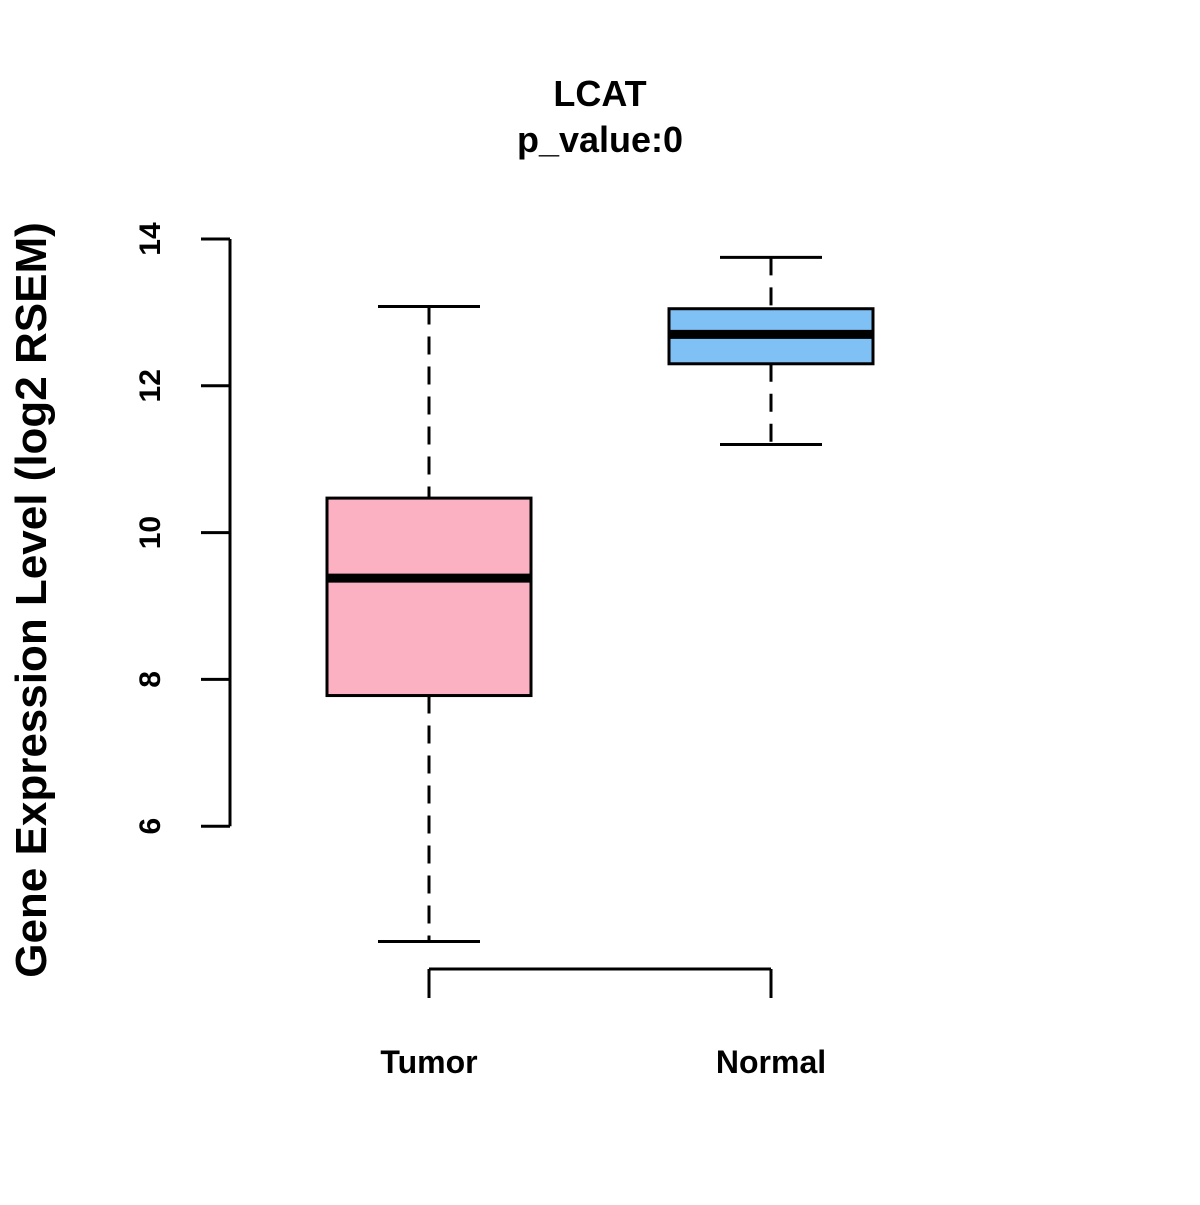 This screenshot has width=1200, height=1205. What do you see at coordinates (150, 826) in the screenshot?
I see `y-tick-label: 6` at bounding box center [150, 826].